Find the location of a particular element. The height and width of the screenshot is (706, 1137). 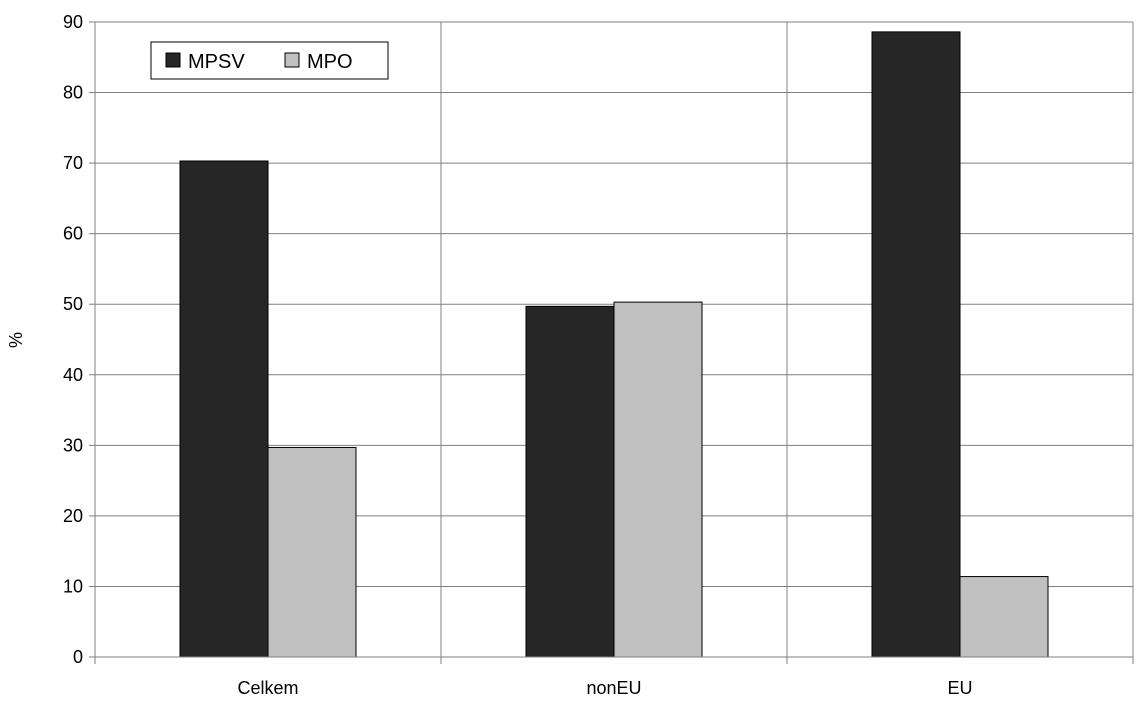

y-tick-label: 40 is located at coordinates (73, 375).